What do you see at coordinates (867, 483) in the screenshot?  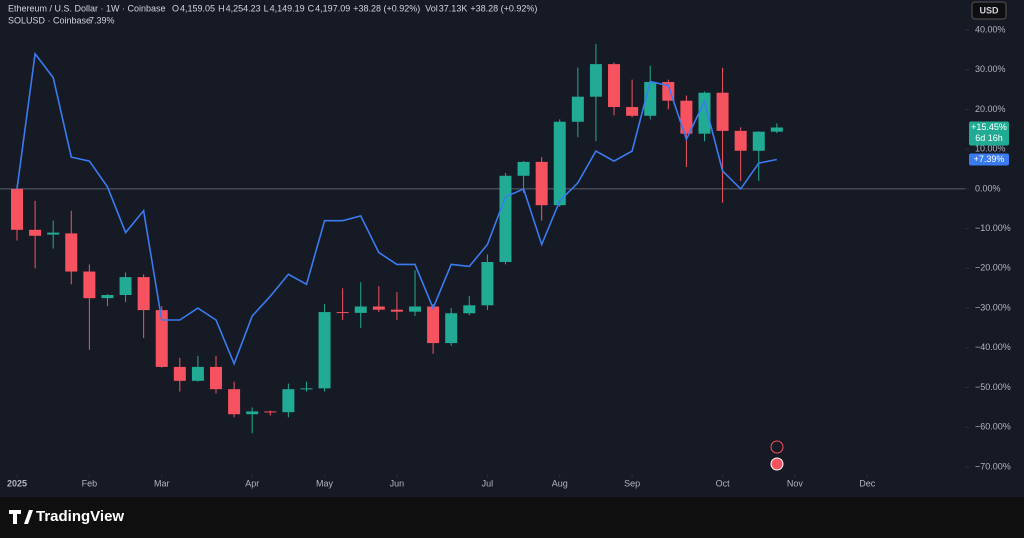 I see `x-tick-label: Dec` at bounding box center [867, 483].